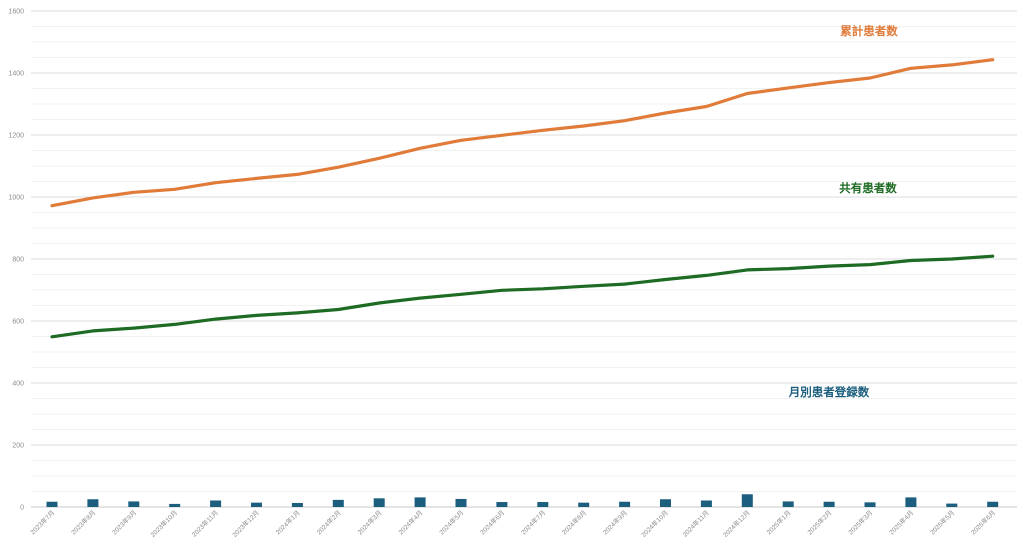 The height and width of the screenshot is (557, 1024). I want to click on y-tick-label: 1600, so click(16, 12).